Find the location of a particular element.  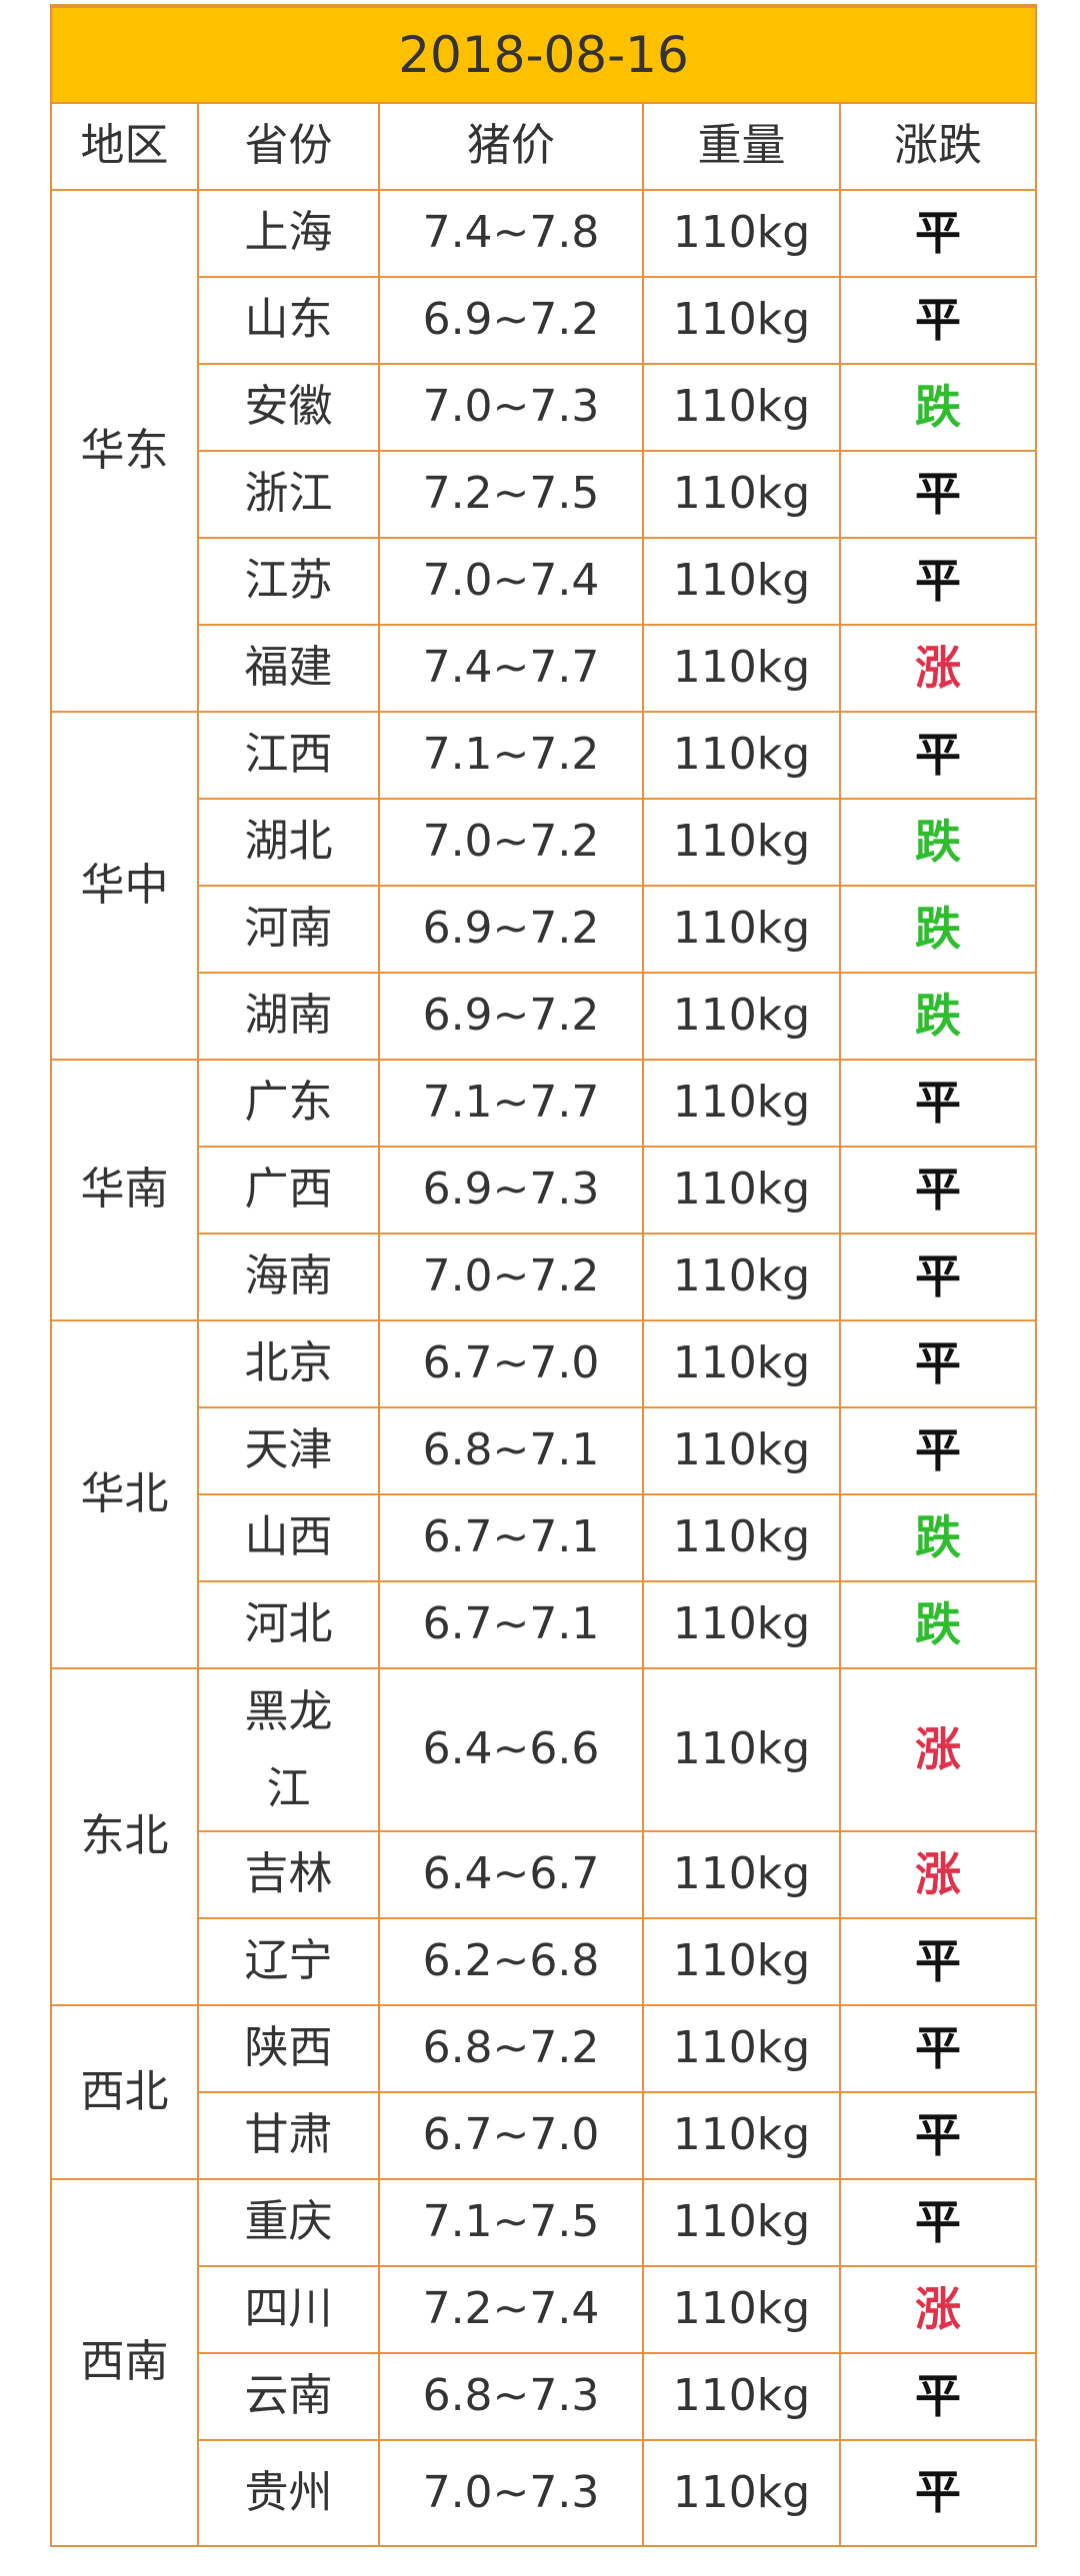

data-row: 甘肃 6.7~7.0 110kg 平 is located at coordinates (544, 2136).